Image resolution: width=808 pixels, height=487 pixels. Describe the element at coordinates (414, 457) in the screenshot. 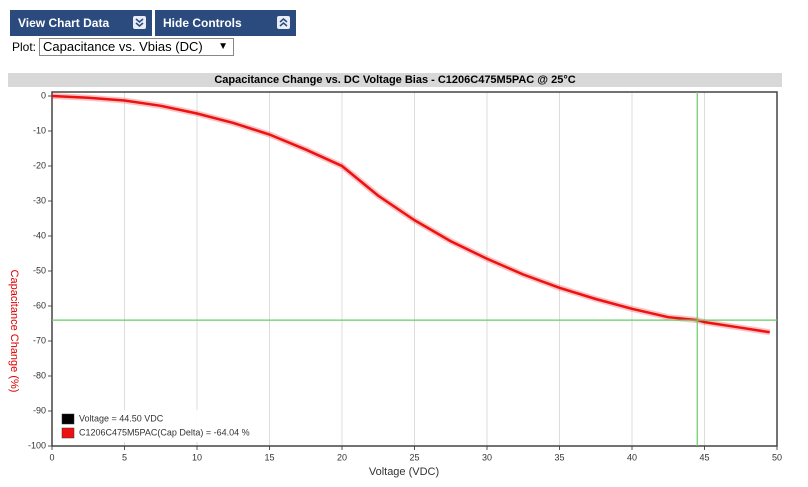

I see `x-tick-label: 25` at that location.